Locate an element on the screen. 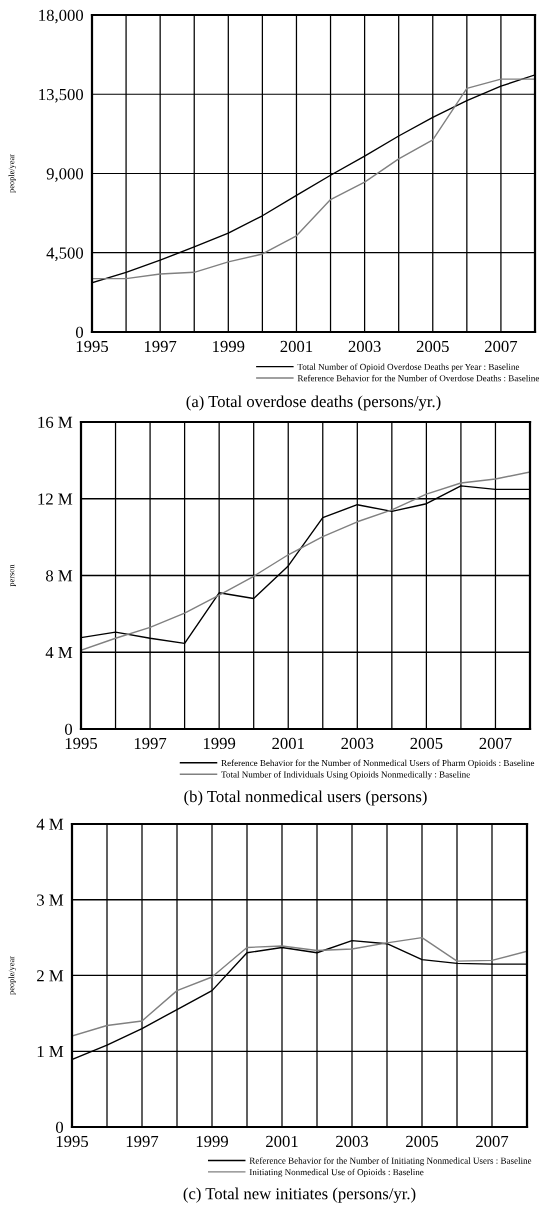  y-axis-title: person is located at coordinates (13, 575).